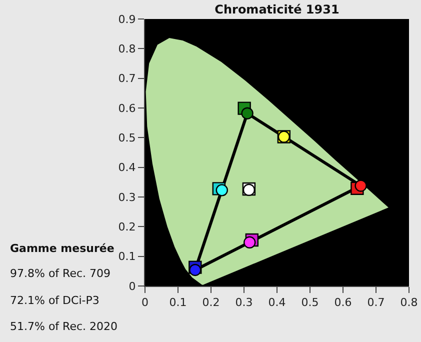 The image size is (421, 342). I want to click on x-tick-label: 0.7, so click(376, 303).